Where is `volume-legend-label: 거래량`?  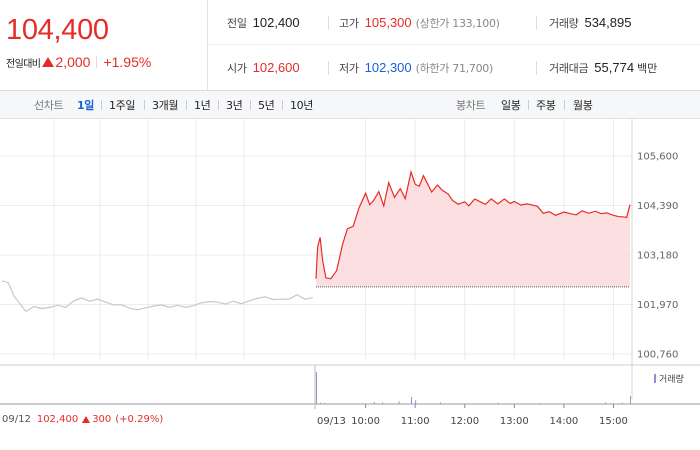 volume-legend-label: 거래량 is located at coordinates (671, 380).